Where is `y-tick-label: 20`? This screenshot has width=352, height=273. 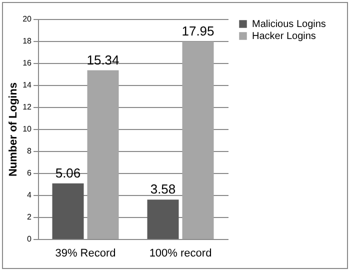
y-tick-label: 20 is located at coordinates (27, 19).